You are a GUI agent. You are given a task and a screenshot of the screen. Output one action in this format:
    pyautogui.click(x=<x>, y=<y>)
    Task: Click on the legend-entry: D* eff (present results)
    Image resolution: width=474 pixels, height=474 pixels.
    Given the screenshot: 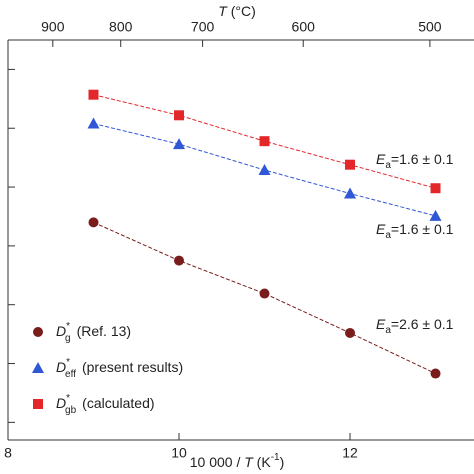 What is the action you would take?
    pyautogui.click(x=119, y=368)
    